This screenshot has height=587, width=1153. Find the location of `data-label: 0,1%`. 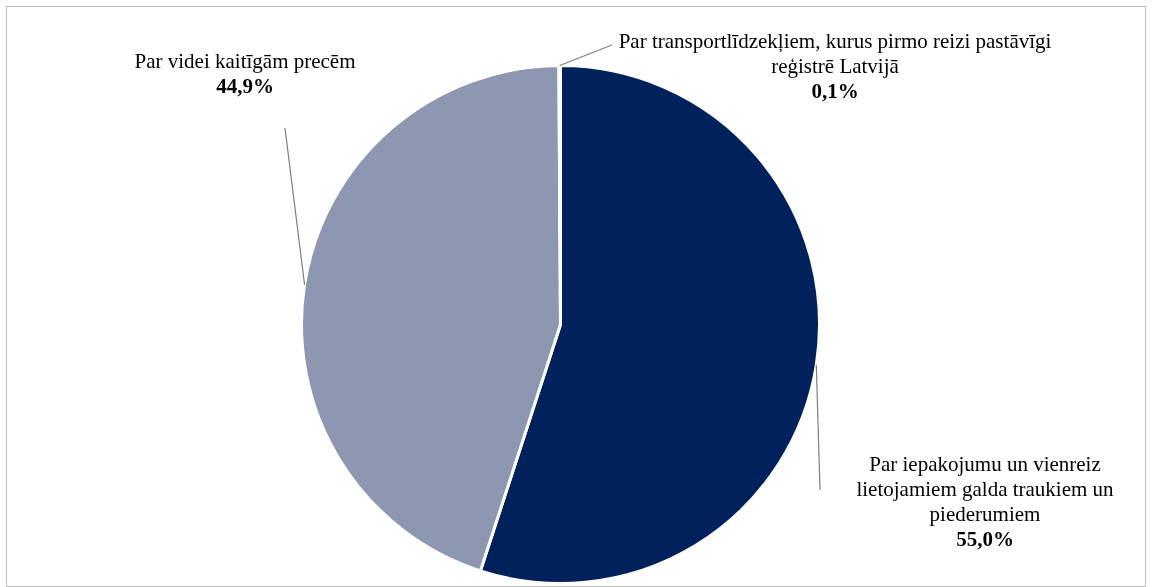

data-label: 0,1% is located at coordinates (835, 90).